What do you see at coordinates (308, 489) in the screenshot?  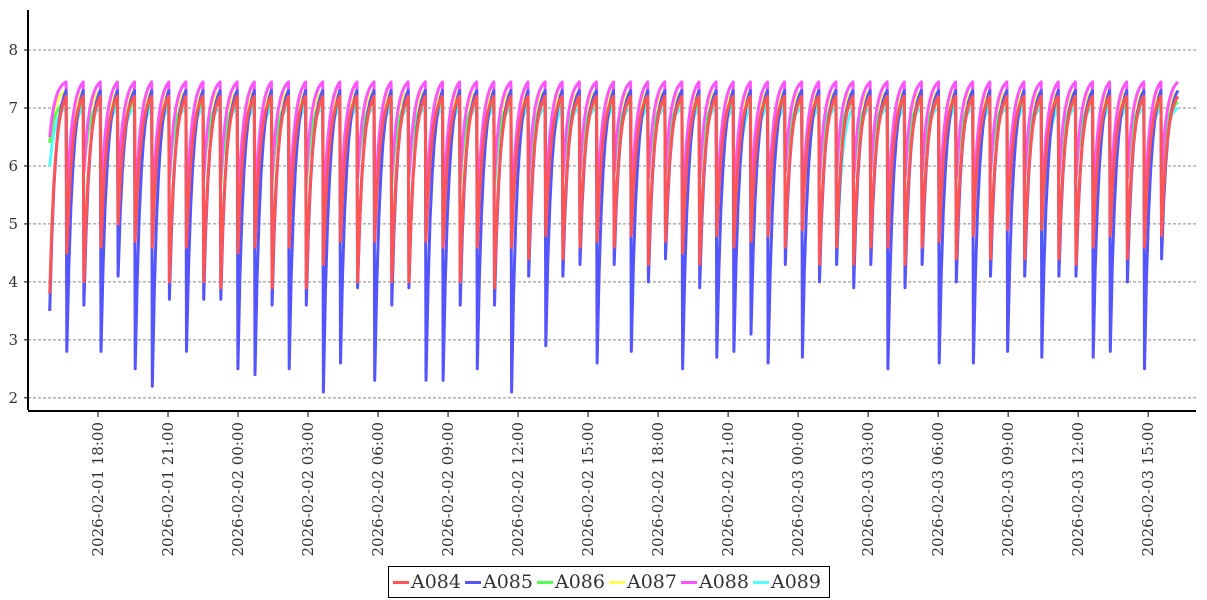 I see `x-tick-label: 2026-02-02 03:00` at bounding box center [308, 489].